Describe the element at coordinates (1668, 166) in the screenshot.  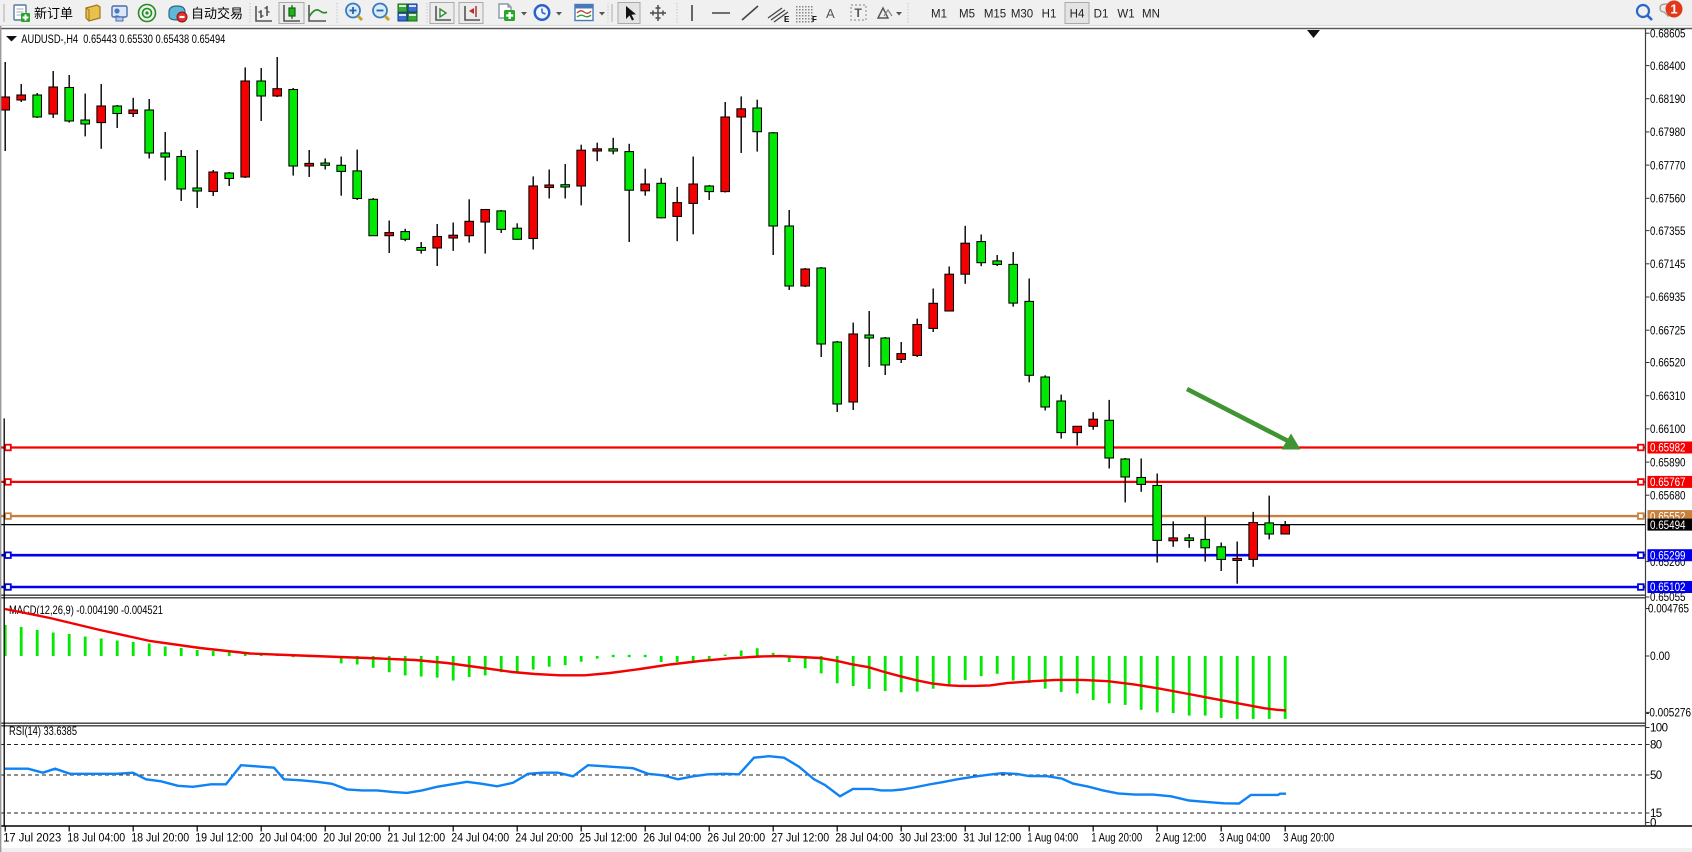
I see `svg-text: 0.67770` at that location.